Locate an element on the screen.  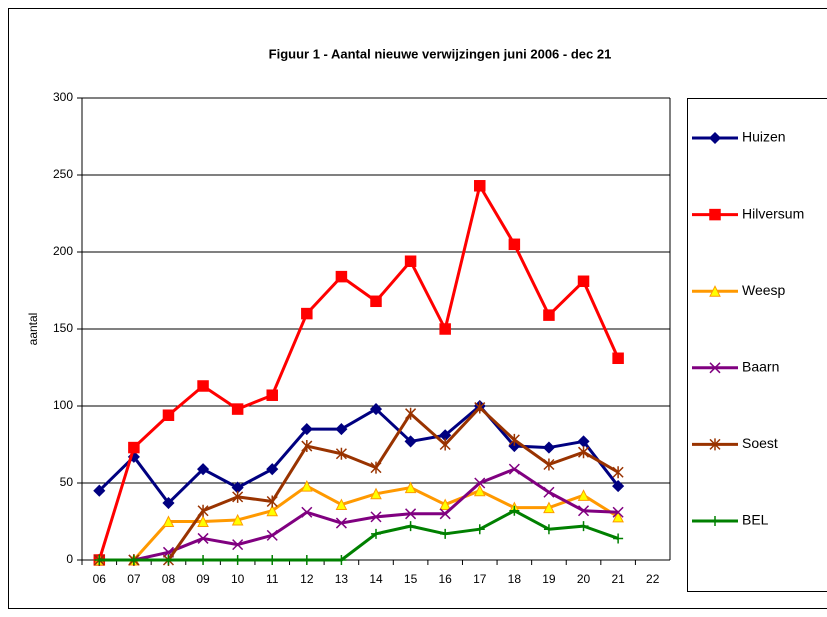
x-tick-label: 22 is located at coordinates (653, 579).